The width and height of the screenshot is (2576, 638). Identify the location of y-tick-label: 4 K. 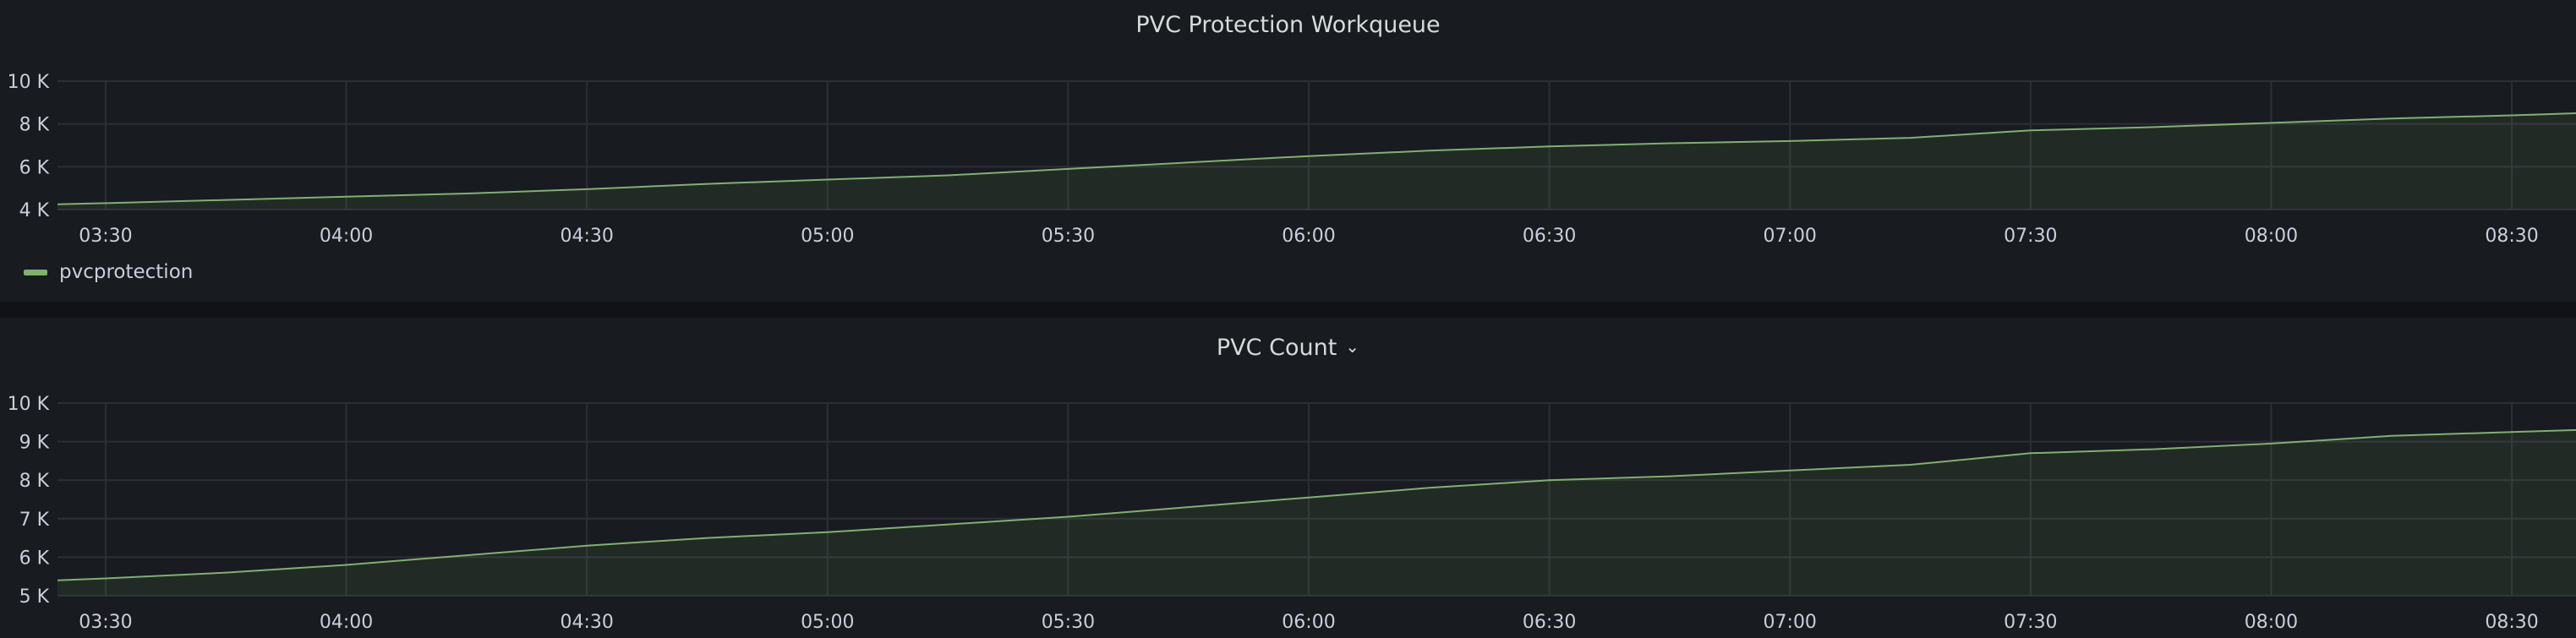
(34, 210).